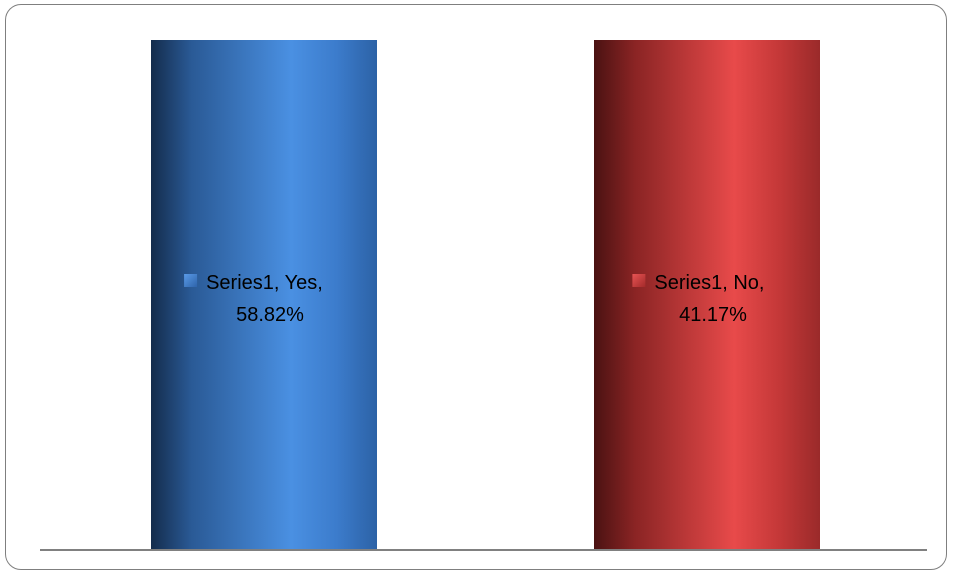 This screenshot has width=955, height=578. Describe the element at coordinates (698, 299) in the screenshot. I see `data-label-no: Series1, No, 41.17%` at that location.